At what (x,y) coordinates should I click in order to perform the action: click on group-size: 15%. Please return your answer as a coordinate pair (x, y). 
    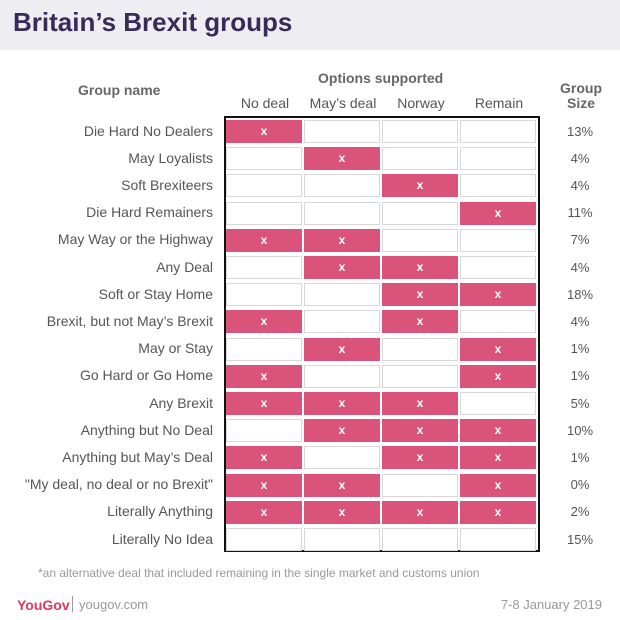
    Looking at the image, I should click on (580, 539).